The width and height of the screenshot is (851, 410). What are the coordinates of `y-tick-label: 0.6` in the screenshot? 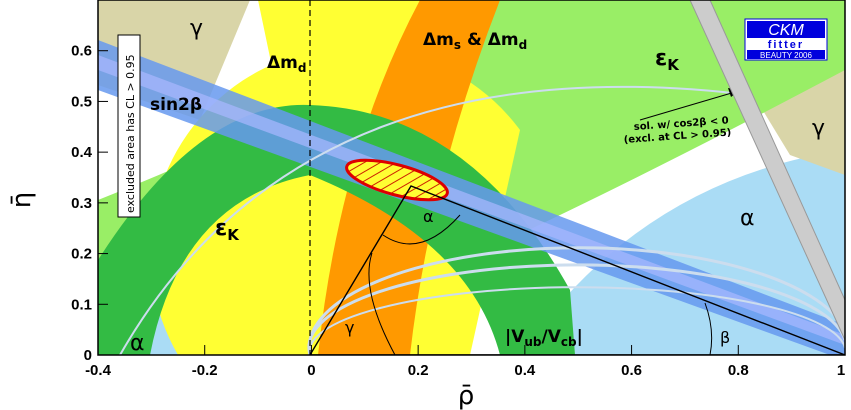 It's located at (81, 51).